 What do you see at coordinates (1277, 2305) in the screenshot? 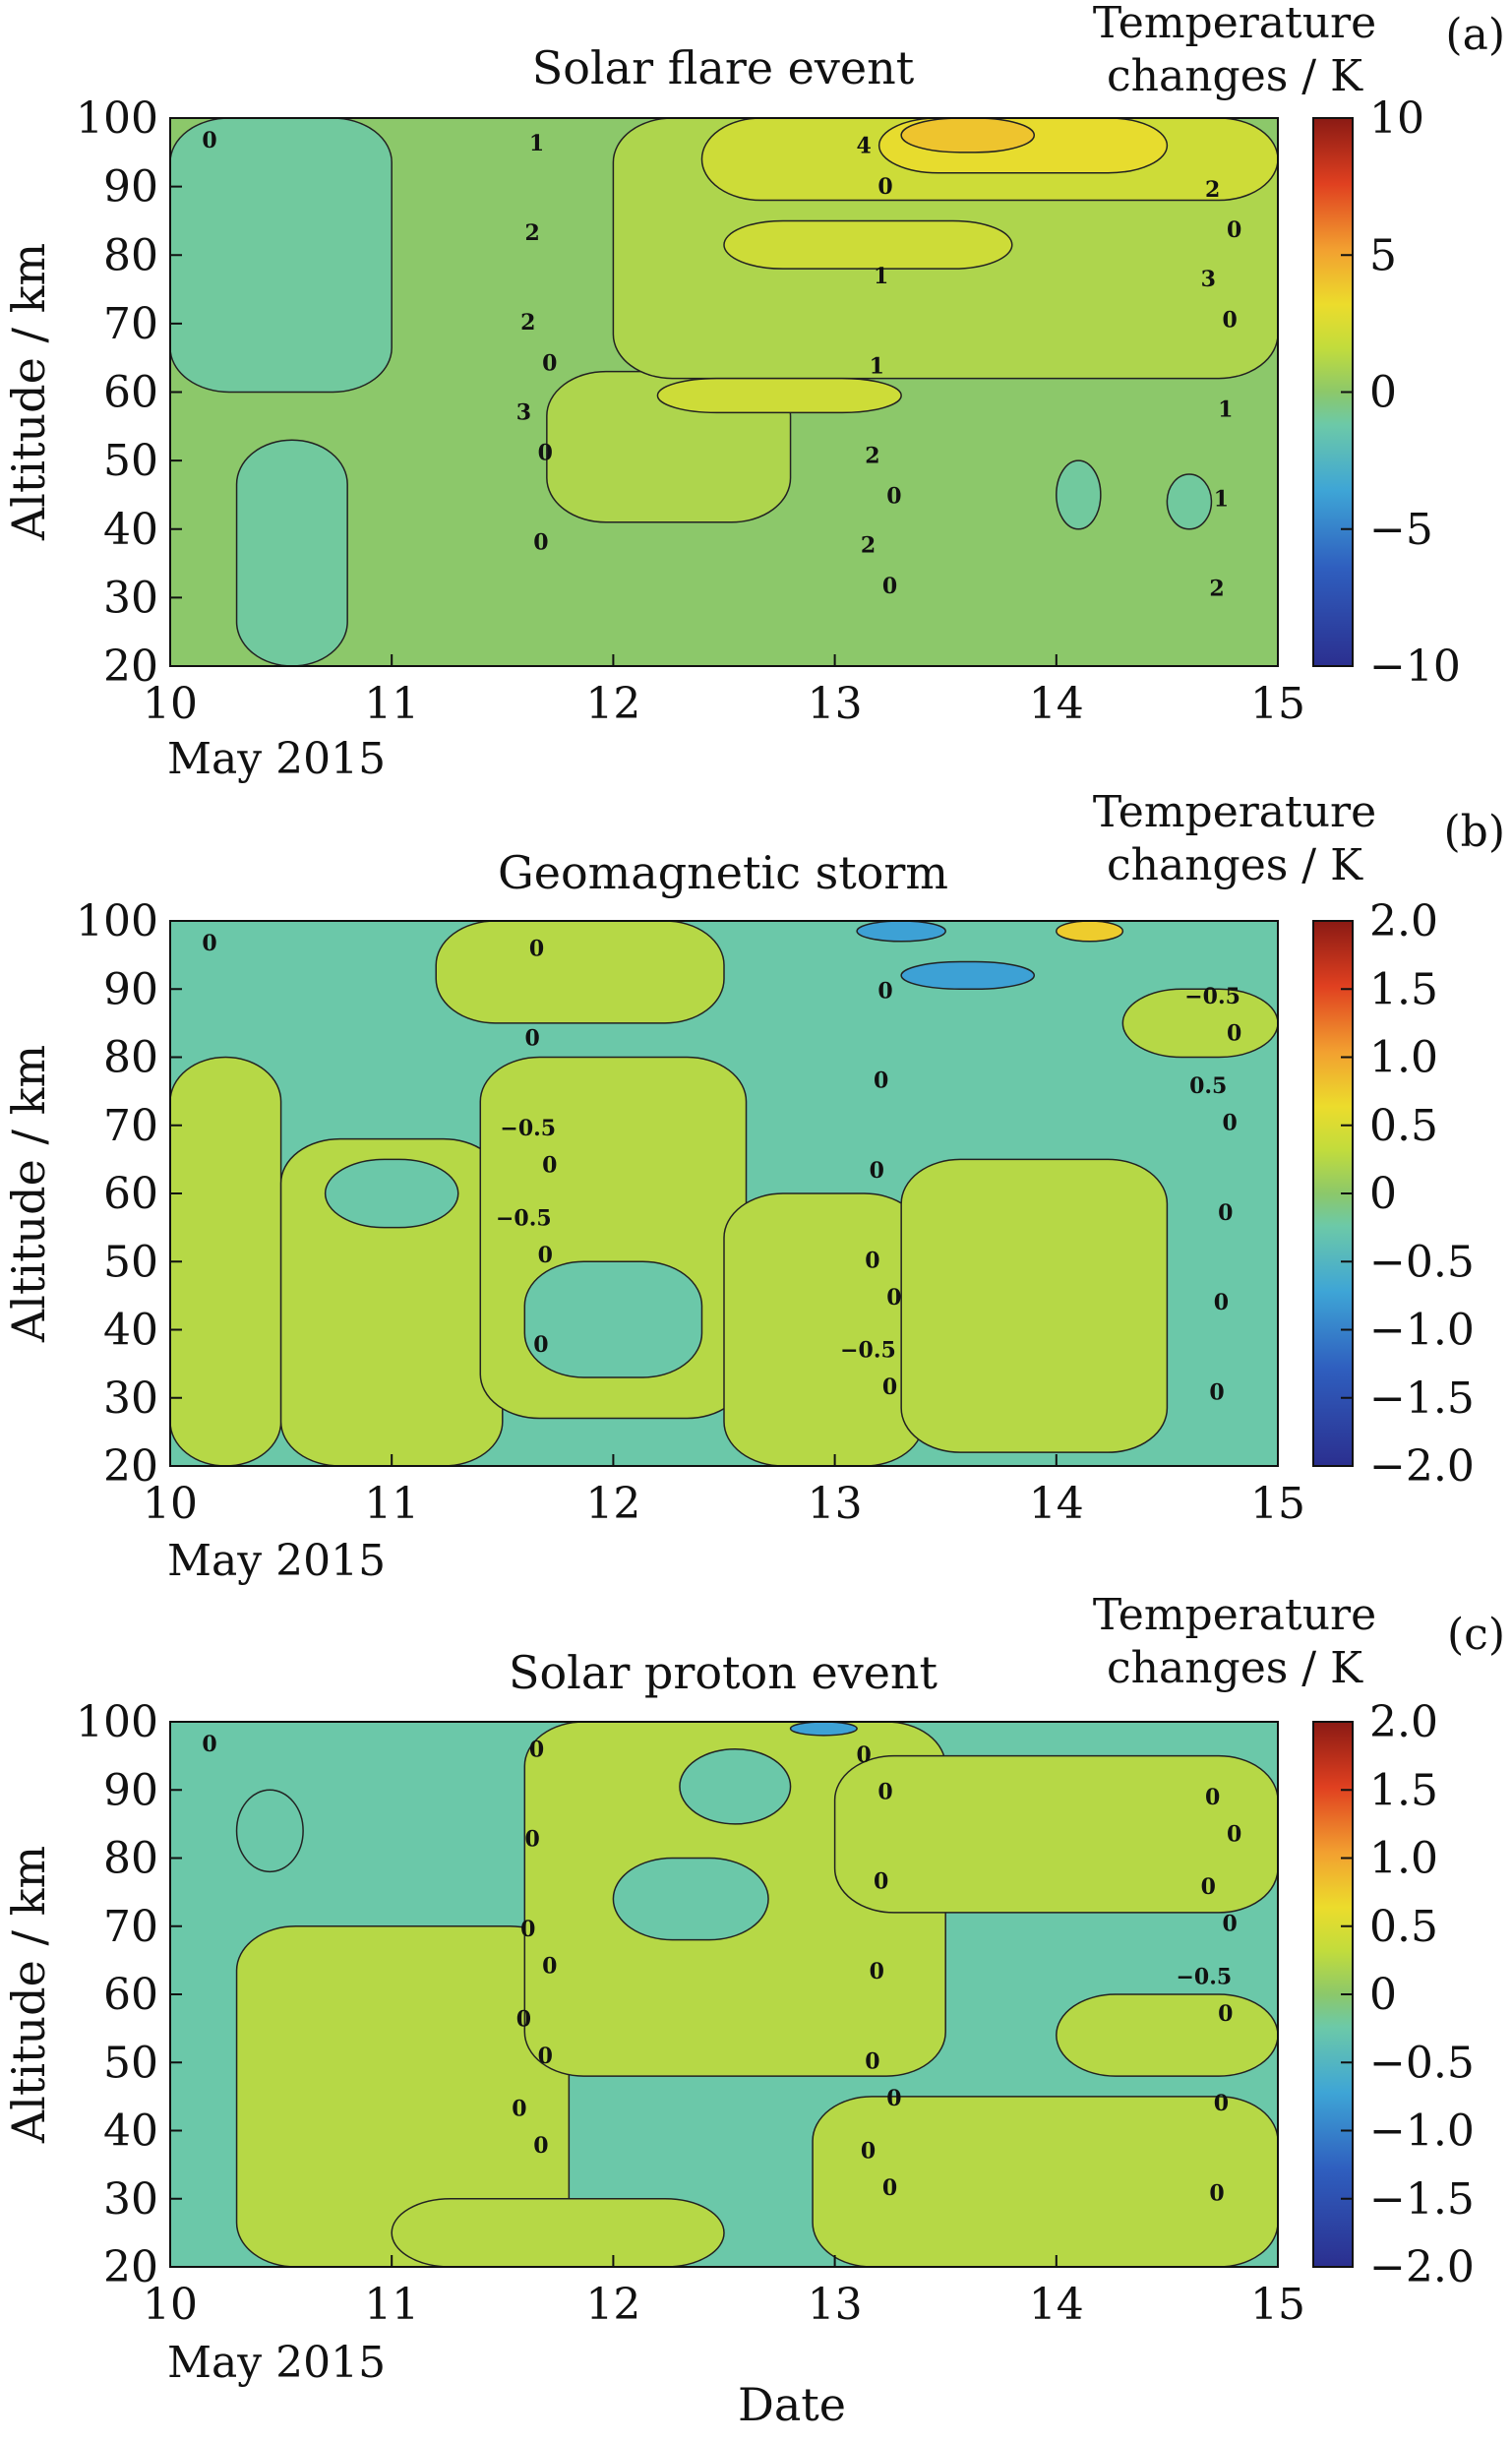
I see `panel-c-x-tick-label: 15` at bounding box center [1277, 2305].